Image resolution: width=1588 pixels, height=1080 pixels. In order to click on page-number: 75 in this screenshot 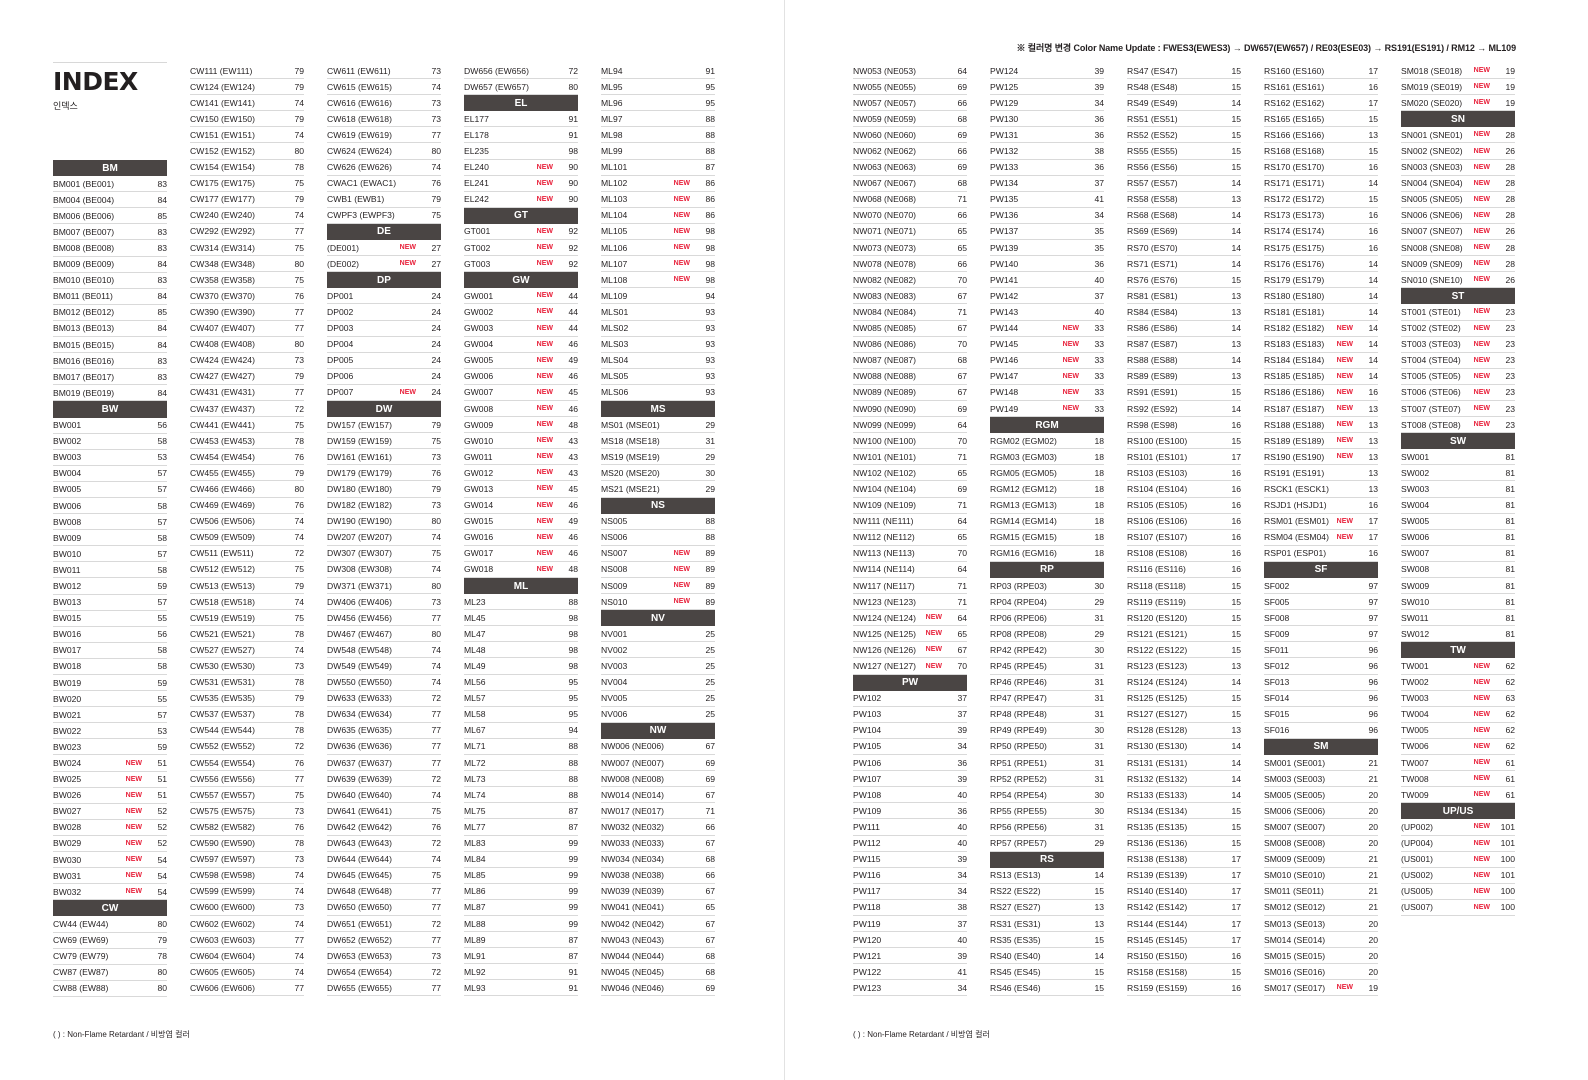, I will do `click(436, 553)`.